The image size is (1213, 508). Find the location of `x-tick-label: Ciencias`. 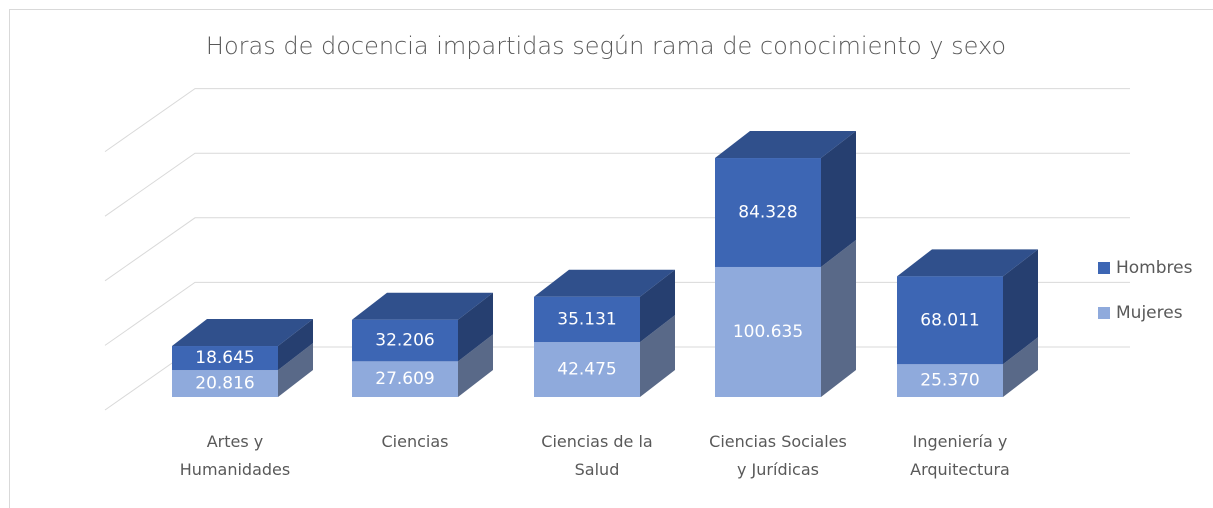

x-tick-label: Ciencias is located at coordinates (415, 441).